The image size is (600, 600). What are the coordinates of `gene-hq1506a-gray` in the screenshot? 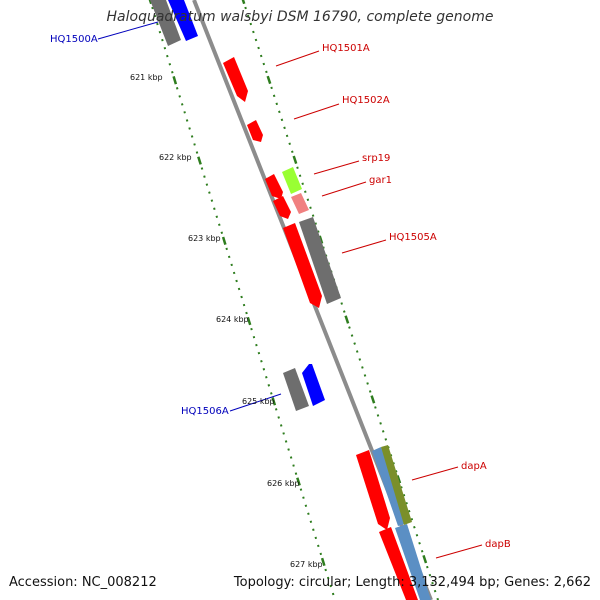 It's located at (296, 389).